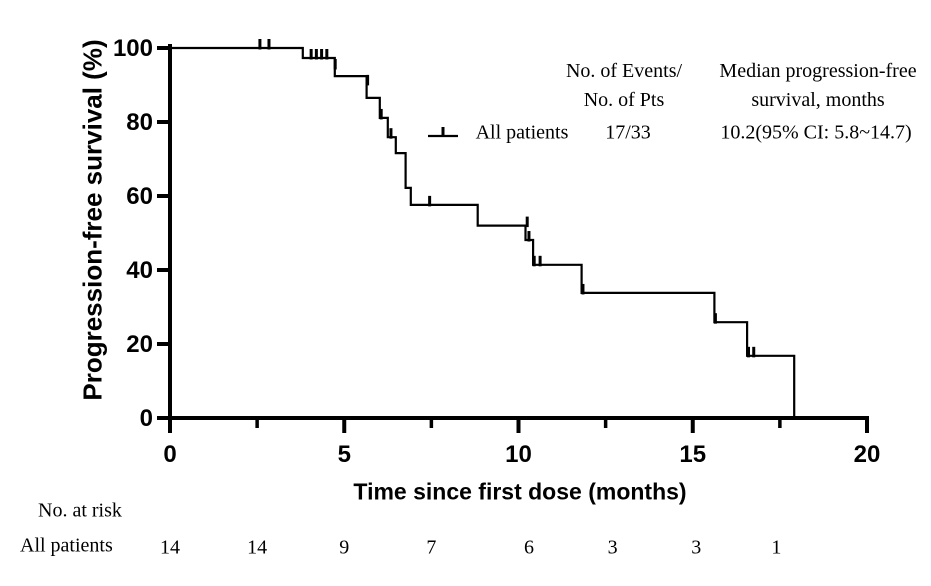 This screenshot has width=931, height=586. Describe the element at coordinates (867, 454) in the screenshot. I see `x-axis-tick-label: 20` at that location.